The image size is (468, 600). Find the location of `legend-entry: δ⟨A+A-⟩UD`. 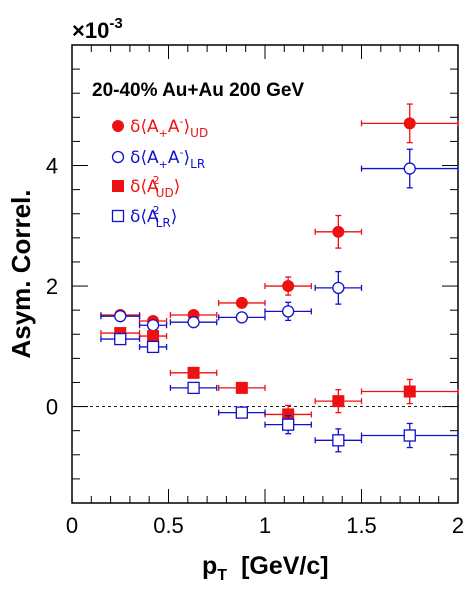

legend-entry: δ⟨A+A-⟩UD is located at coordinates (169, 127).